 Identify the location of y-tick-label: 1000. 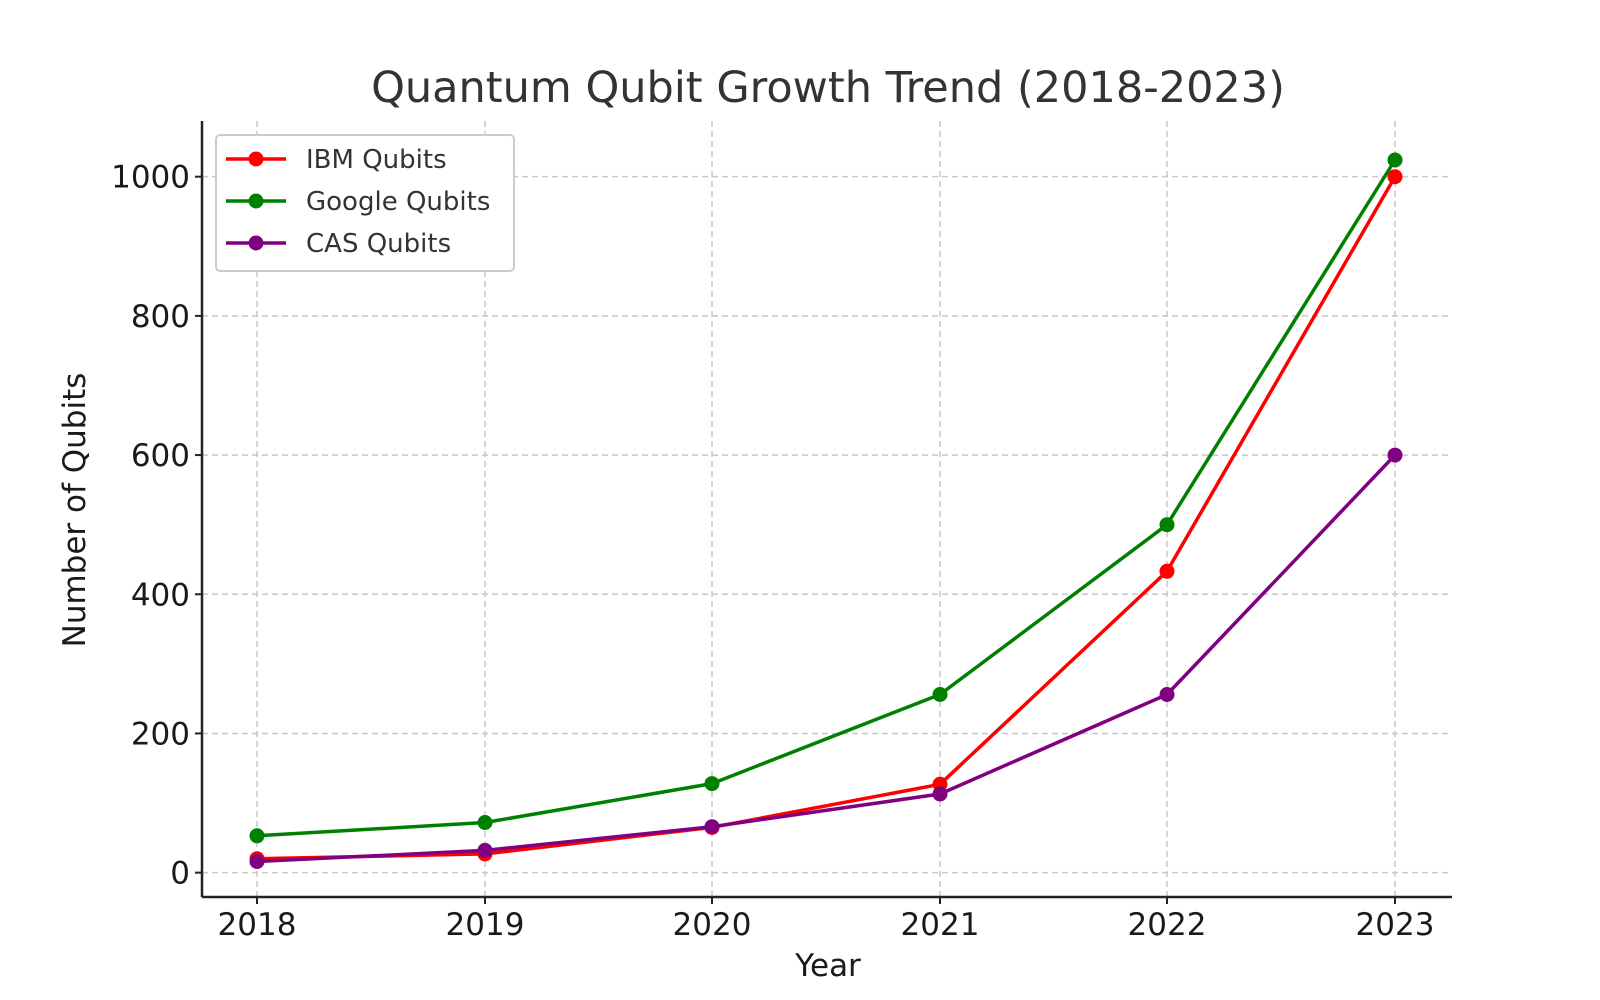
(150, 178).